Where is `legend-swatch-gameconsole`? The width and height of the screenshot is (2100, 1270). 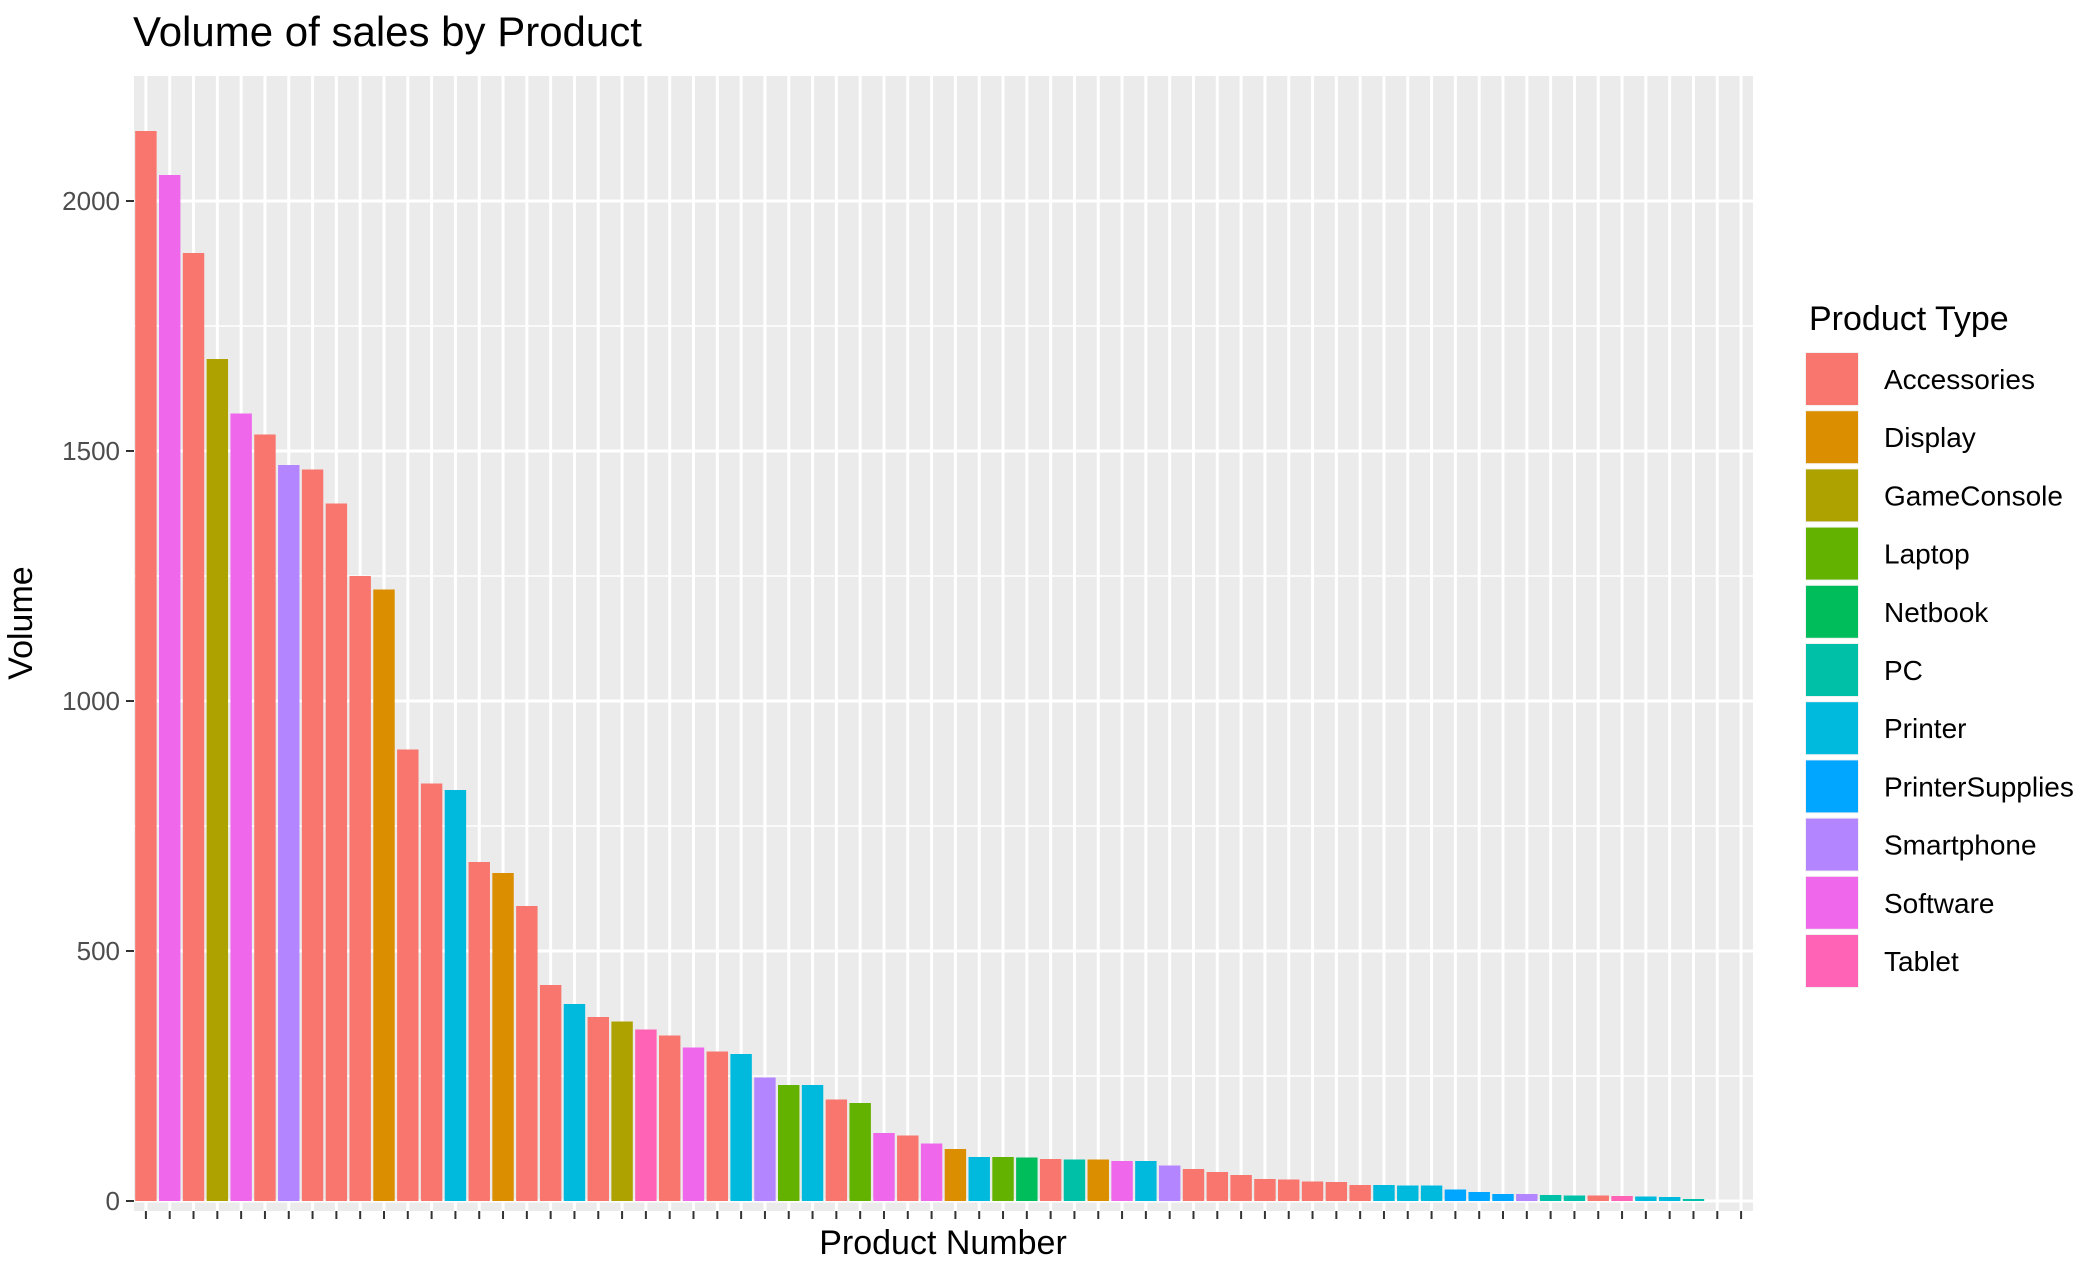
legend-swatch-gameconsole is located at coordinates (1832, 495).